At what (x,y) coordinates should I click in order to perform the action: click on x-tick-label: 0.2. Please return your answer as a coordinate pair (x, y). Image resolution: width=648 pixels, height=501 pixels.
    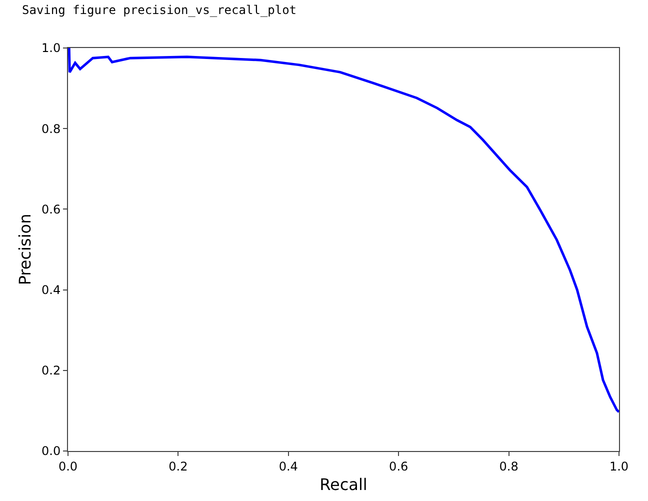
    Looking at the image, I should click on (178, 466).